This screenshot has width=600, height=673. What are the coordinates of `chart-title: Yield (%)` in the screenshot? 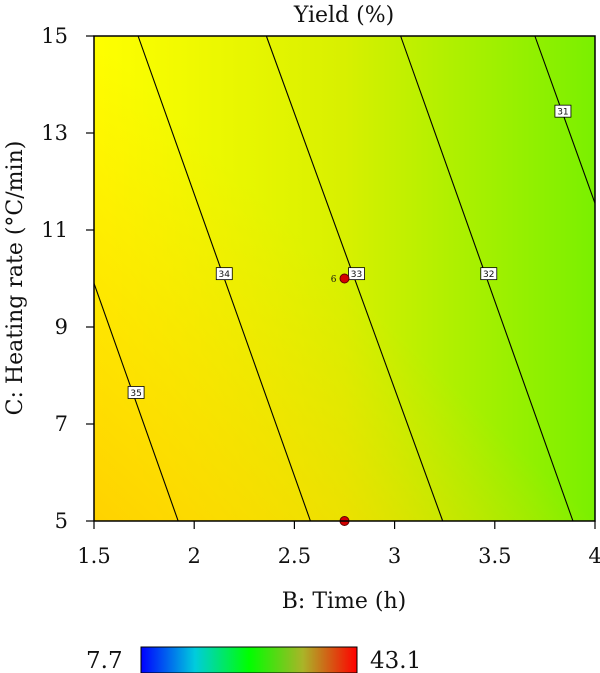 It's located at (343, 15).